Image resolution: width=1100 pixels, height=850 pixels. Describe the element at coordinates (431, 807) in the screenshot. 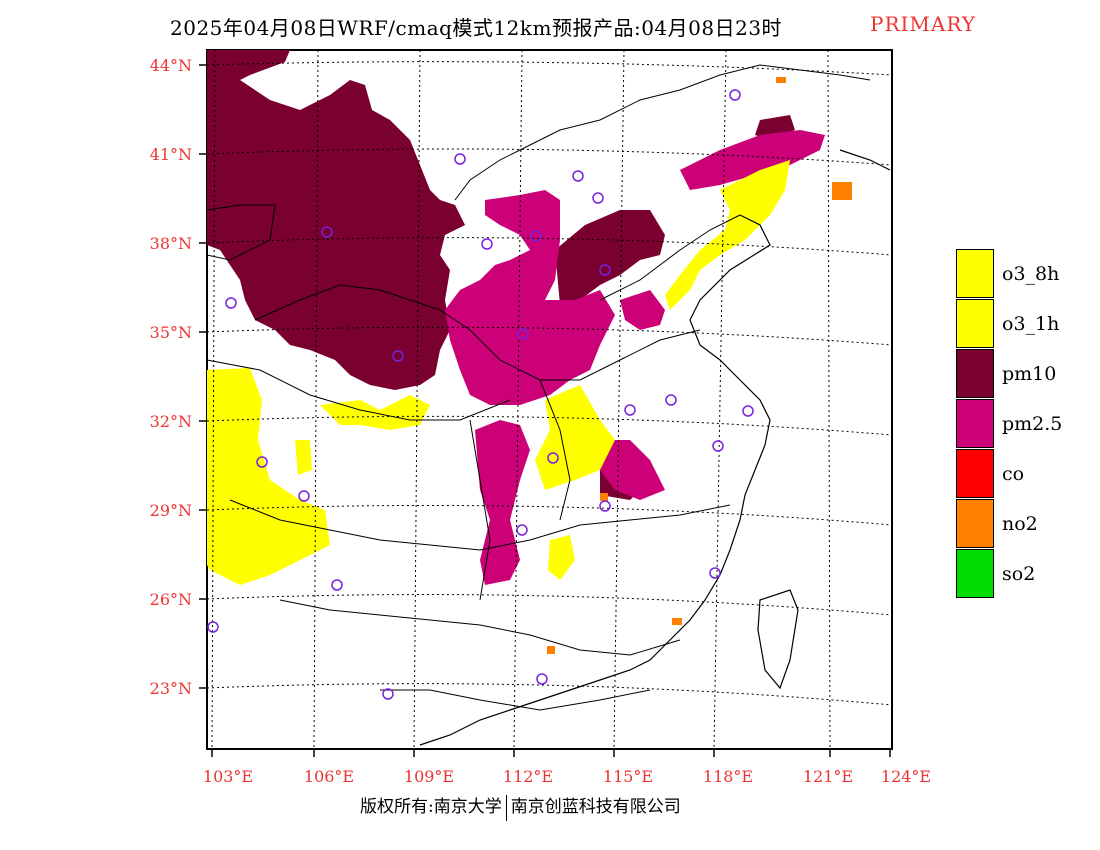

I see `copyright-owner: 版权所有:南京大学` at that location.